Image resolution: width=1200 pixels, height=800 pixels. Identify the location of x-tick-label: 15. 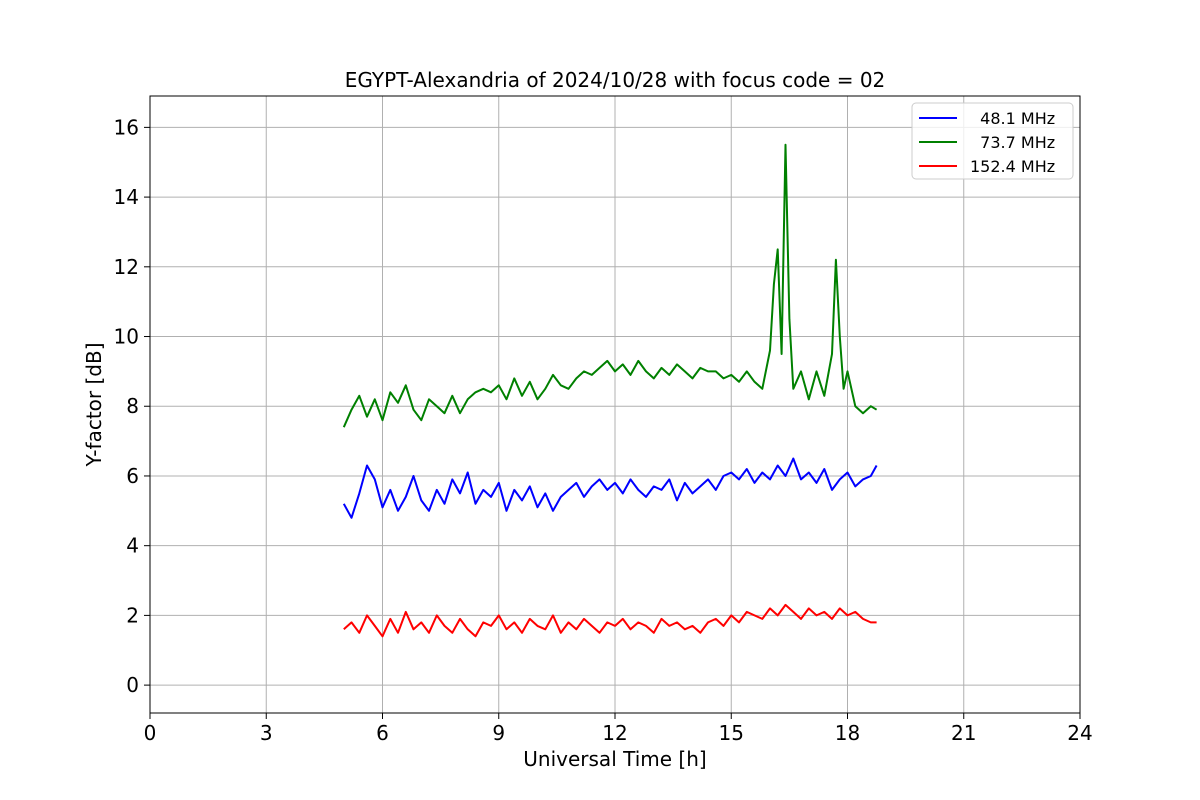
(731, 733).